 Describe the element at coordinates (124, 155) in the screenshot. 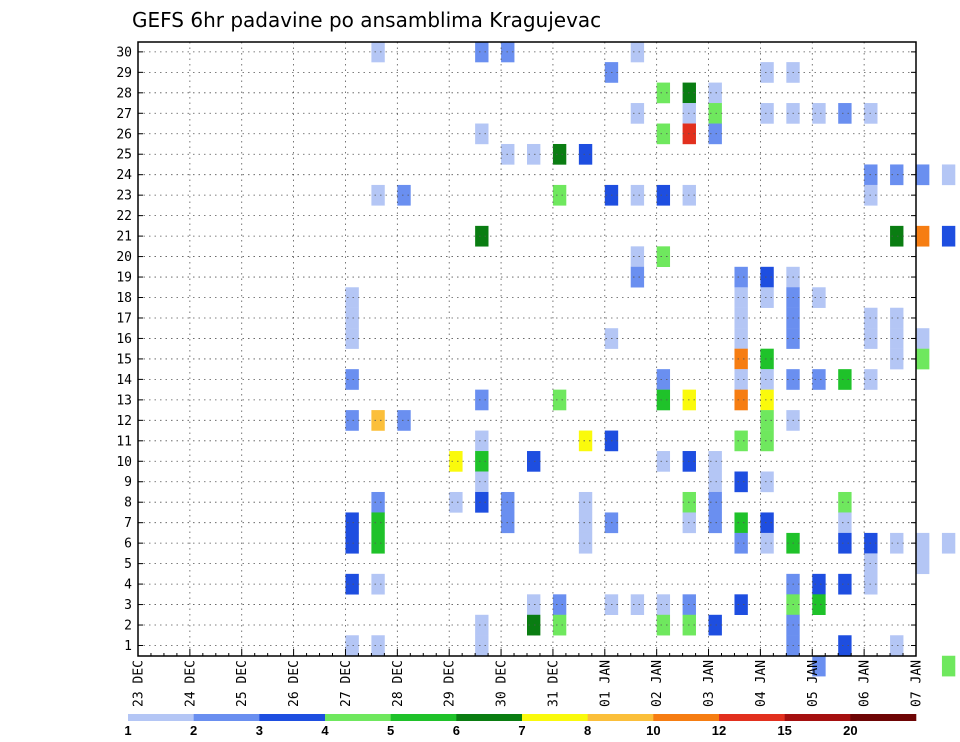

I see `y-tick-label: 25` at that location.